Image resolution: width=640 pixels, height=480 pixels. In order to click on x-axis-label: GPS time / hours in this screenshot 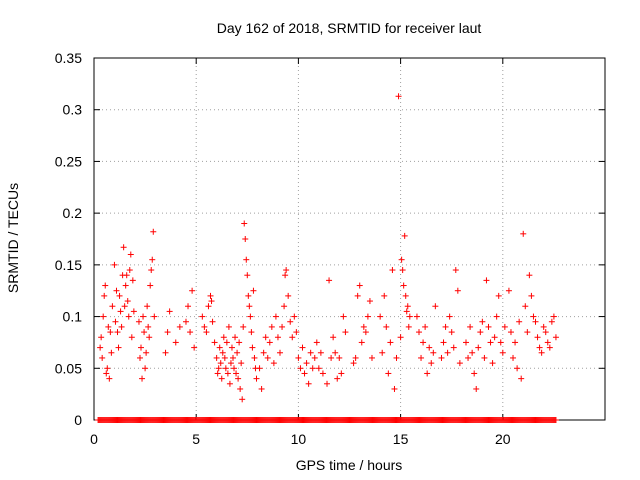, I will do `click(349, 465)`.